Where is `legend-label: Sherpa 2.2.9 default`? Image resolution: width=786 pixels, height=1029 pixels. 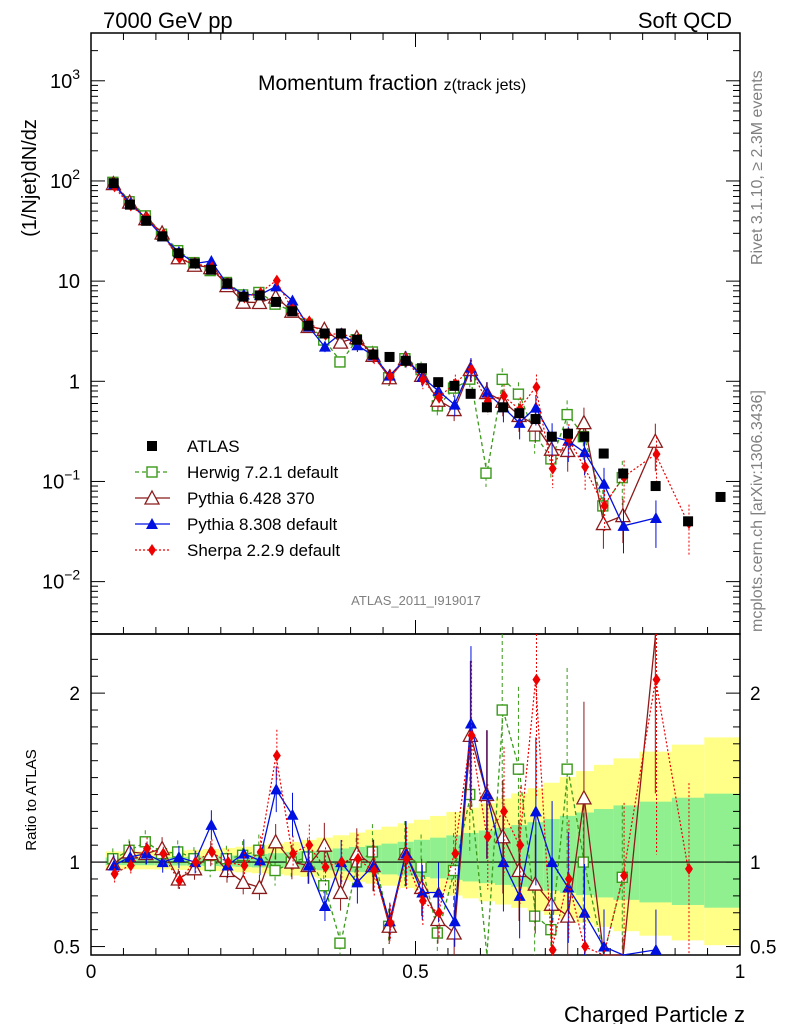
legend-label: Sherpa 2.2.9 default is located at coordinates (263, 550).